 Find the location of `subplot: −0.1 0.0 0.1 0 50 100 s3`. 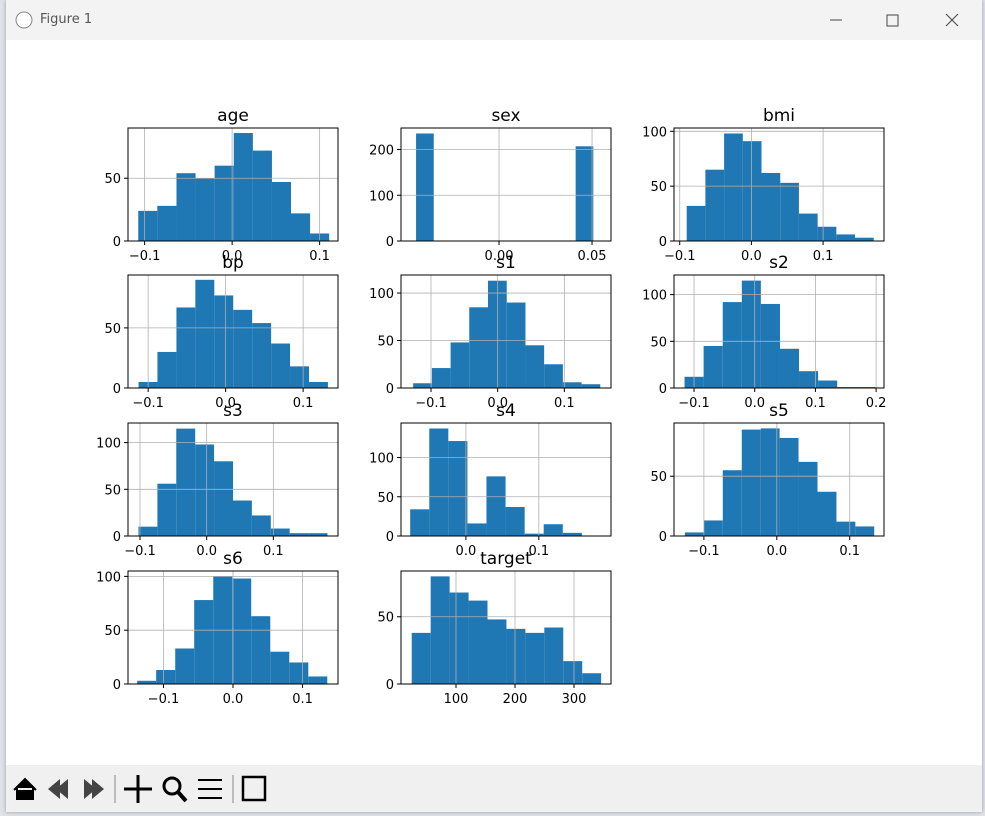

subplot: −0.1 0.0 0.1 0 50 100 s3 is located at coordinates (217, 480).